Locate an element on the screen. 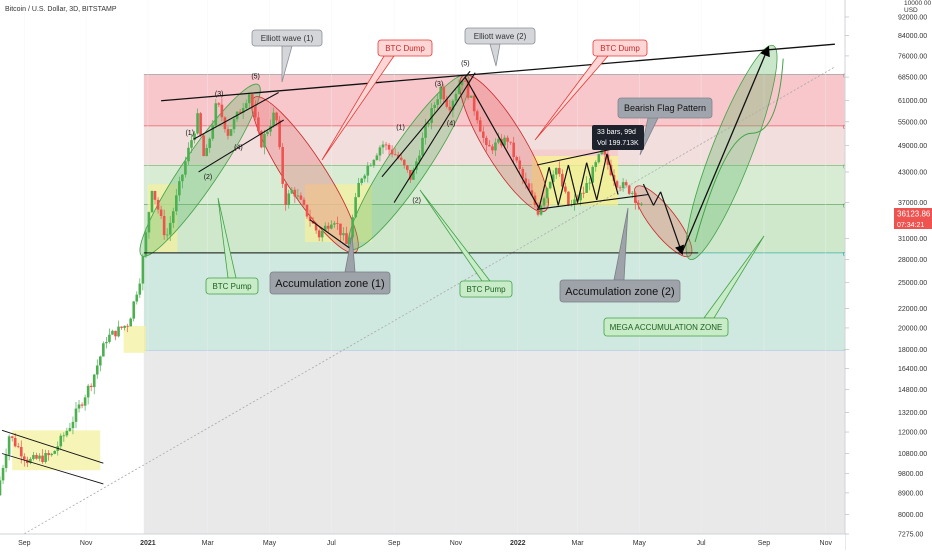 The width and height of the screenshot is (932, 555). y-tick-label-22: 8000.00 is located at coordinates (910, 515).